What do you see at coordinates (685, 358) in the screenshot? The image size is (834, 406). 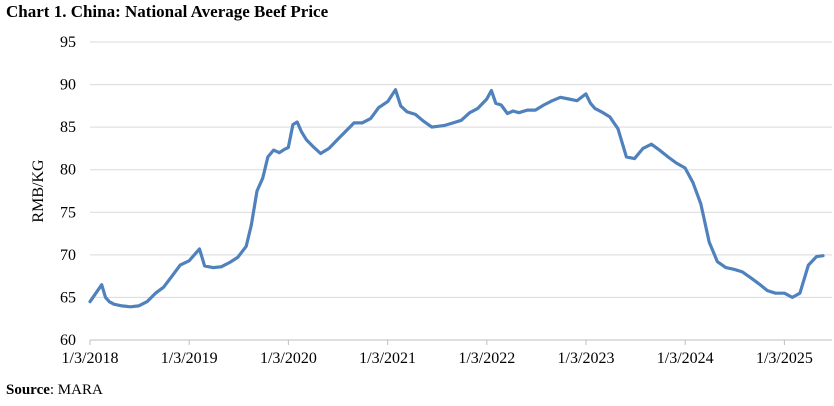 I see `x-tick-label-1/3/2024: 1/3/2024` at bounding box center [685, 358].